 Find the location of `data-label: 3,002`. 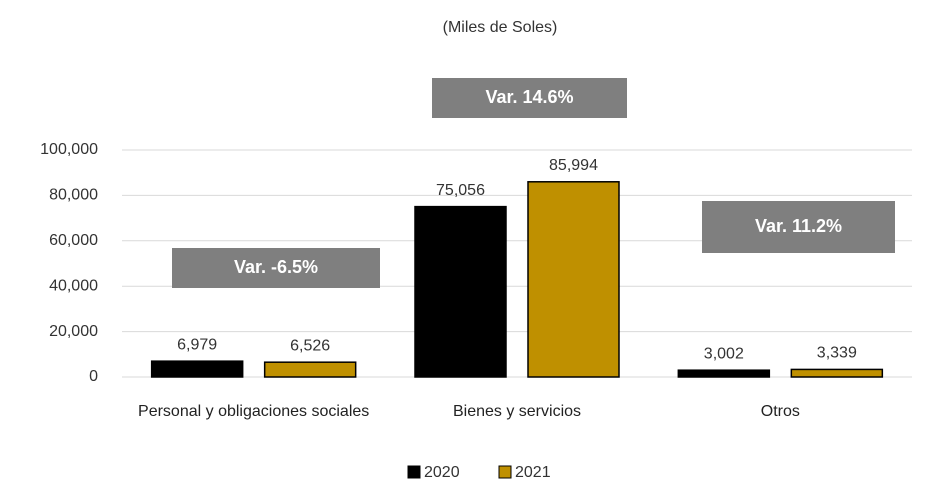

data-label: 3,002 is located at coordinates (724, 353).